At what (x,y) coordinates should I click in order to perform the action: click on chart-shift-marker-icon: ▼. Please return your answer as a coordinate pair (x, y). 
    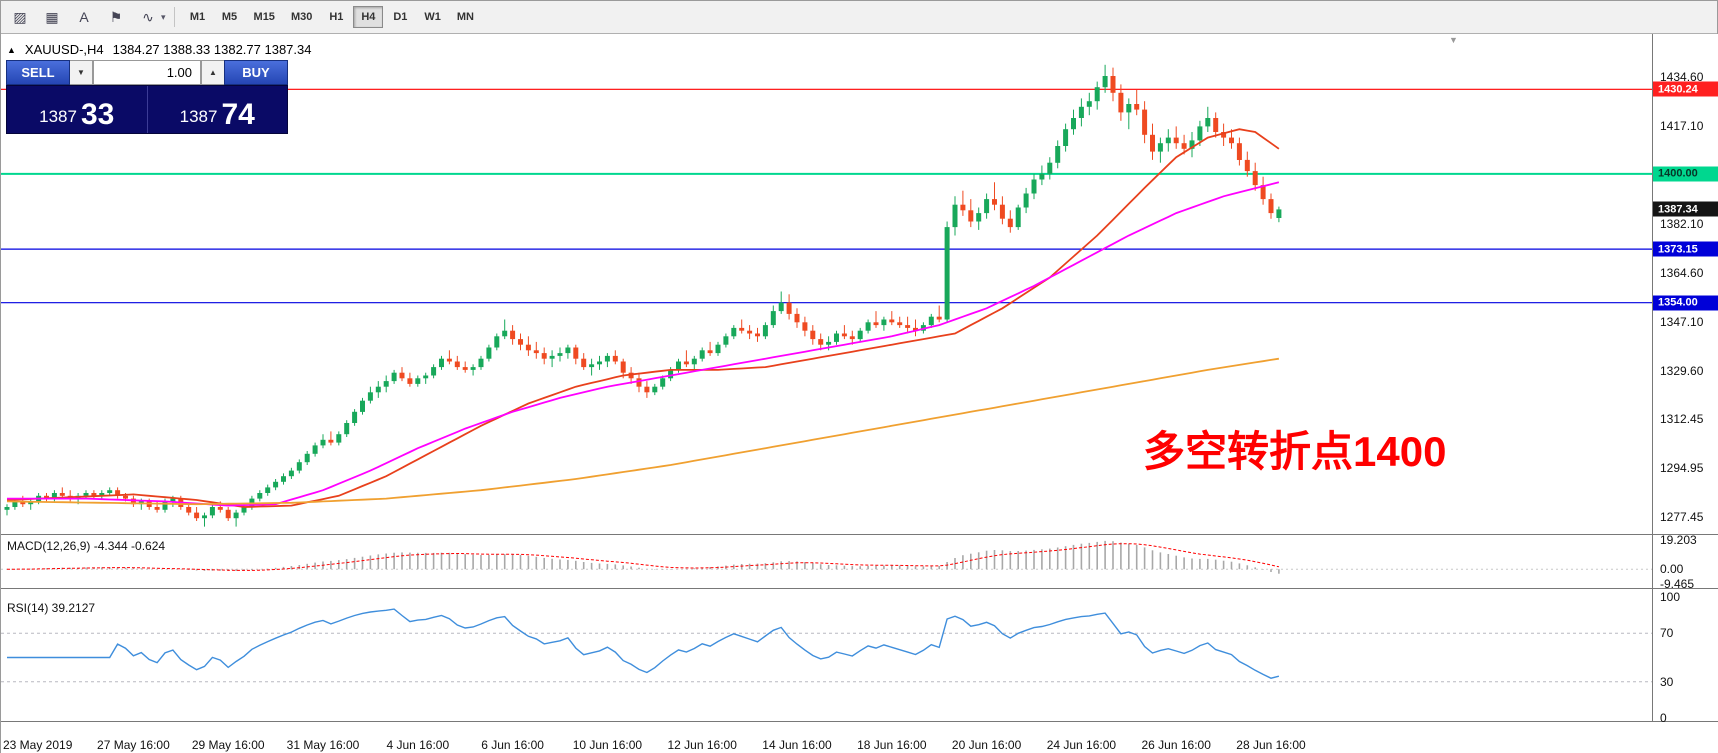
    Looking at the image, I should click on (1453, 40).